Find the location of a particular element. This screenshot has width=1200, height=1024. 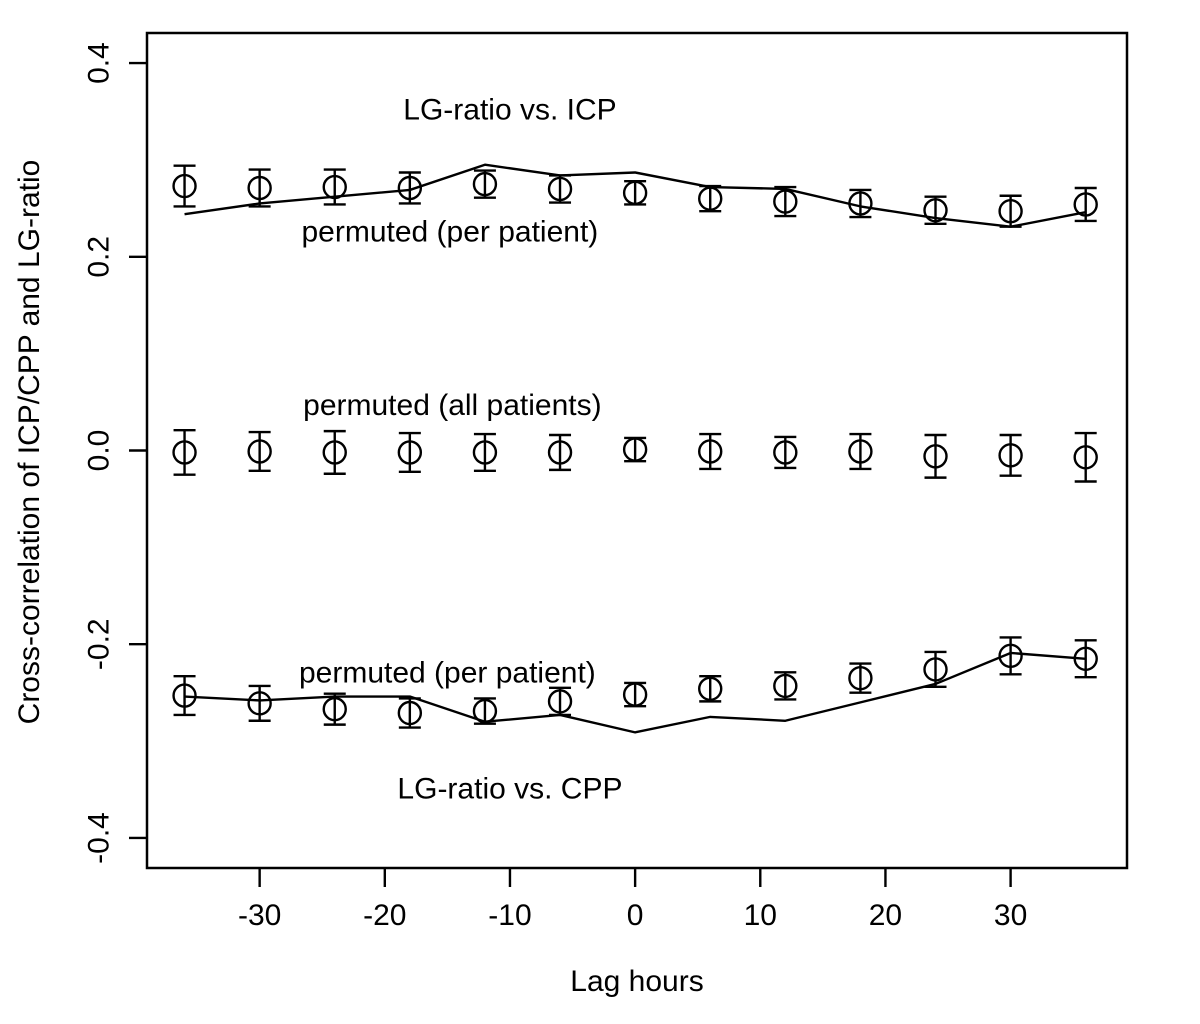

x-tick-label: 20 is located at coordinates (885, 915).